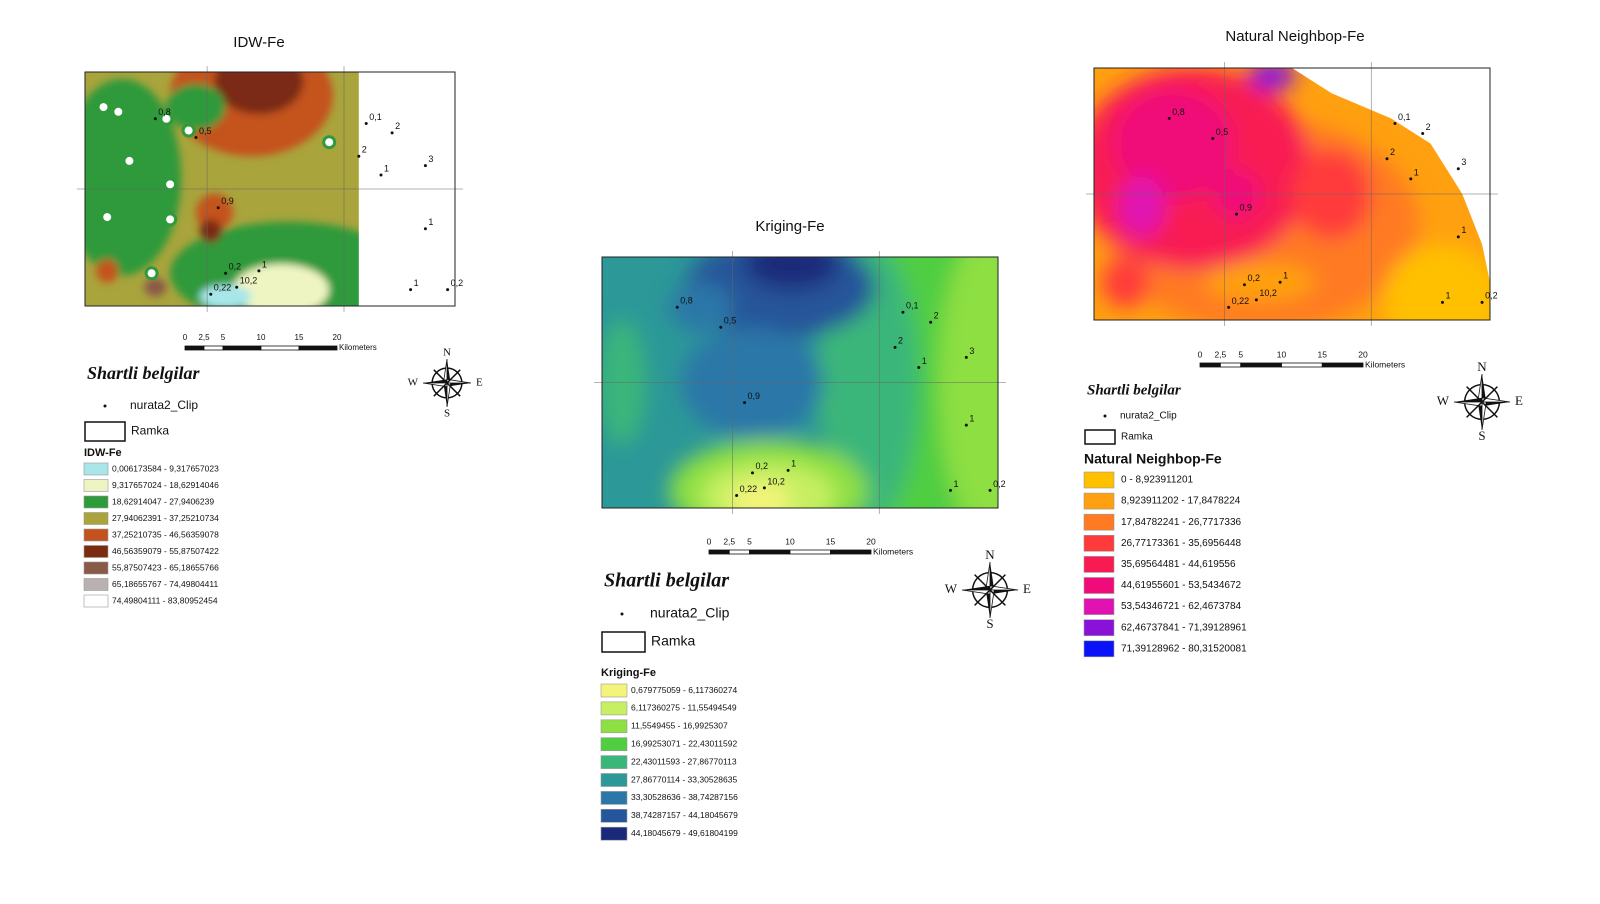  What do you see at coordinates (1137, 437) in the screenshot?
I see `legend-item: Ramka` at bounding box center [1137, 437].